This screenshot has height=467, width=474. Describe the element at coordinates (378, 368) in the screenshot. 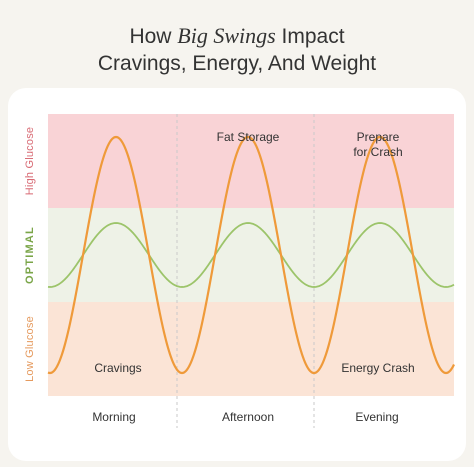

I see `energy-crash-label: Energy Crash` at that location.